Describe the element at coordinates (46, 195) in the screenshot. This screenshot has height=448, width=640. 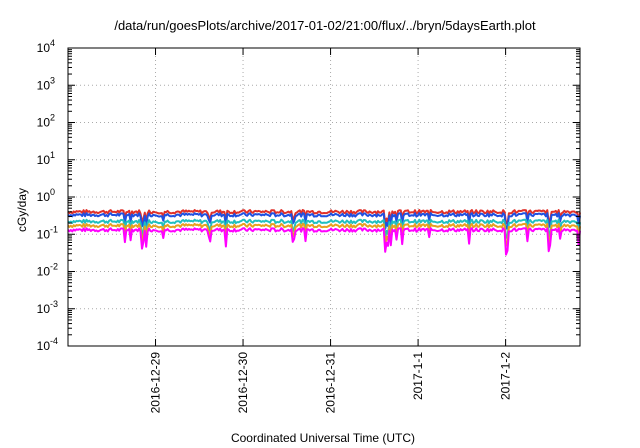
I see `y-tick-label: 10⁰` at that location.